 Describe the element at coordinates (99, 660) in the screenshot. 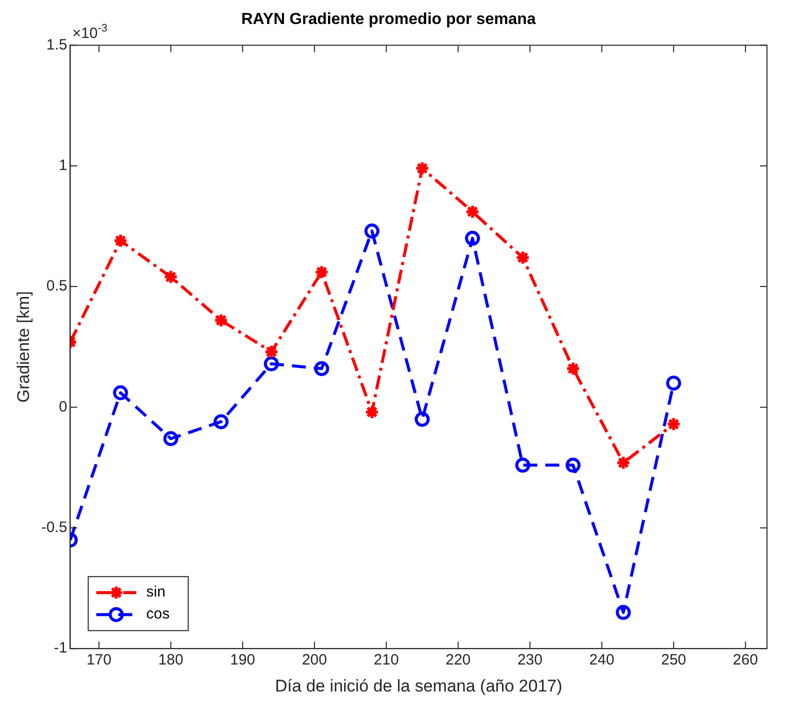

I see `x-tick-label: 170` at that location.